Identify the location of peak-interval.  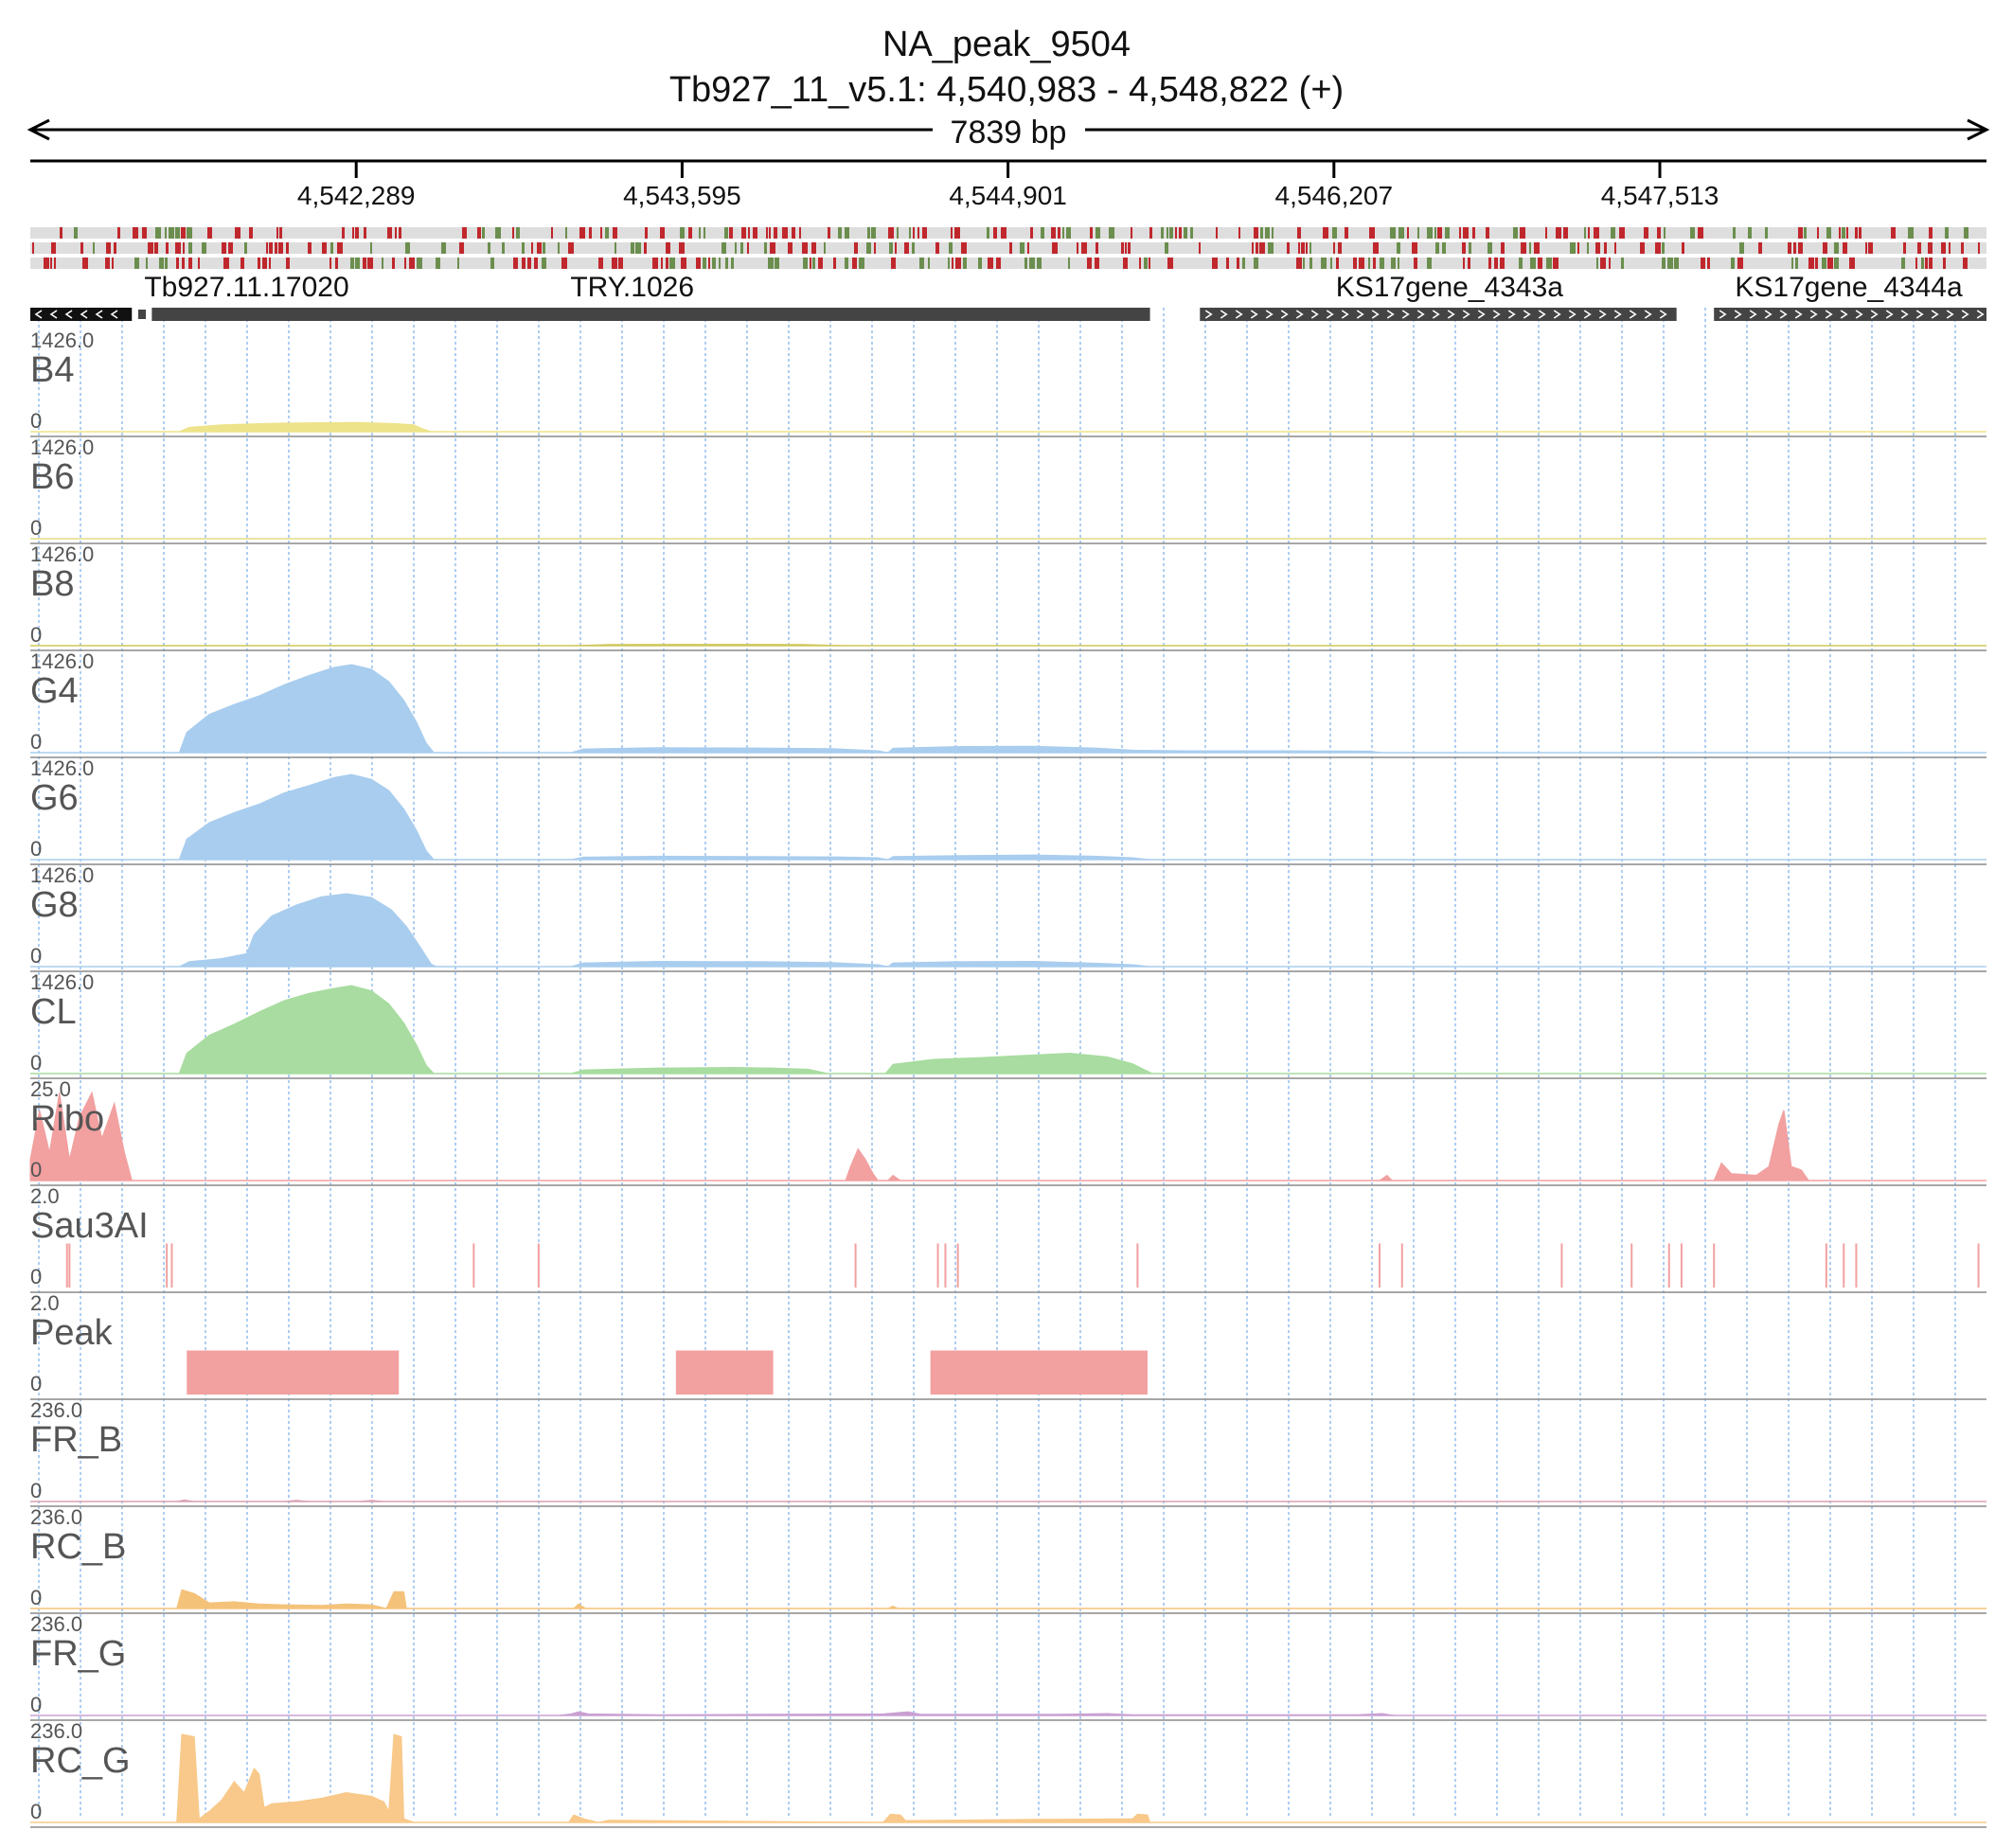
(293, 1372).